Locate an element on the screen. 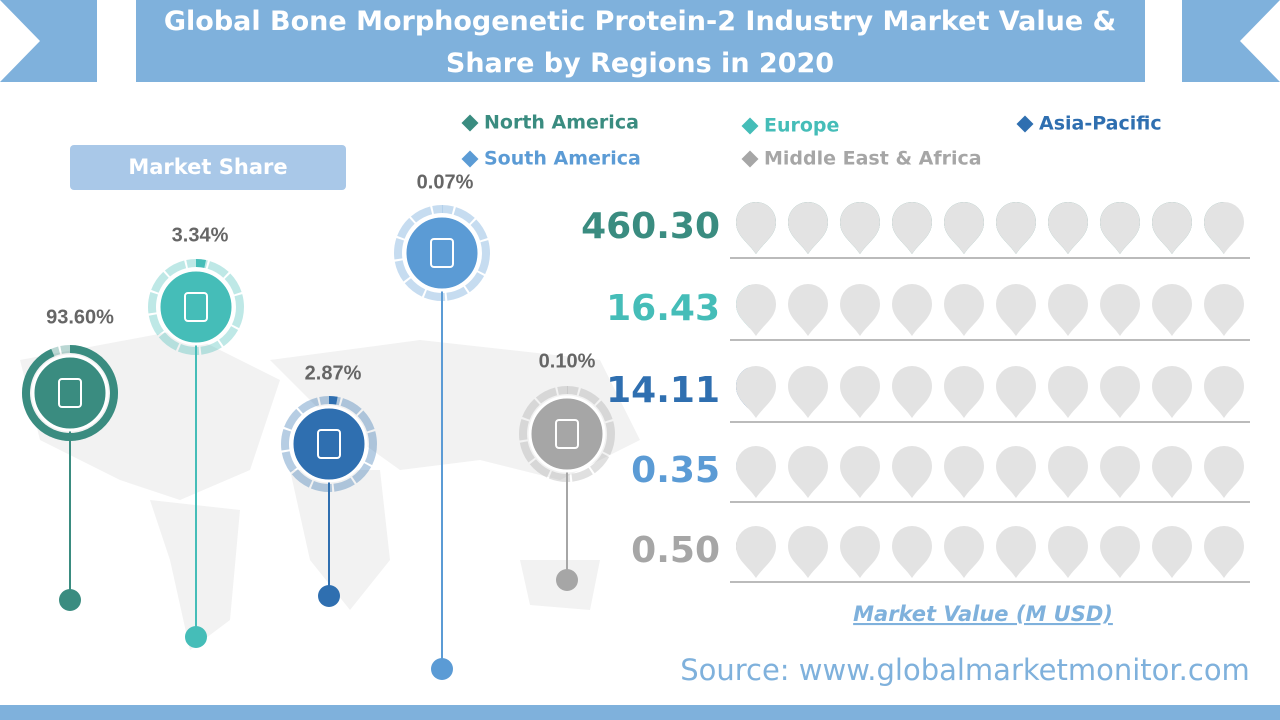 This screenshot has height=720, width=1280. share-label: 2.87% is located at coordinates (333, 373).